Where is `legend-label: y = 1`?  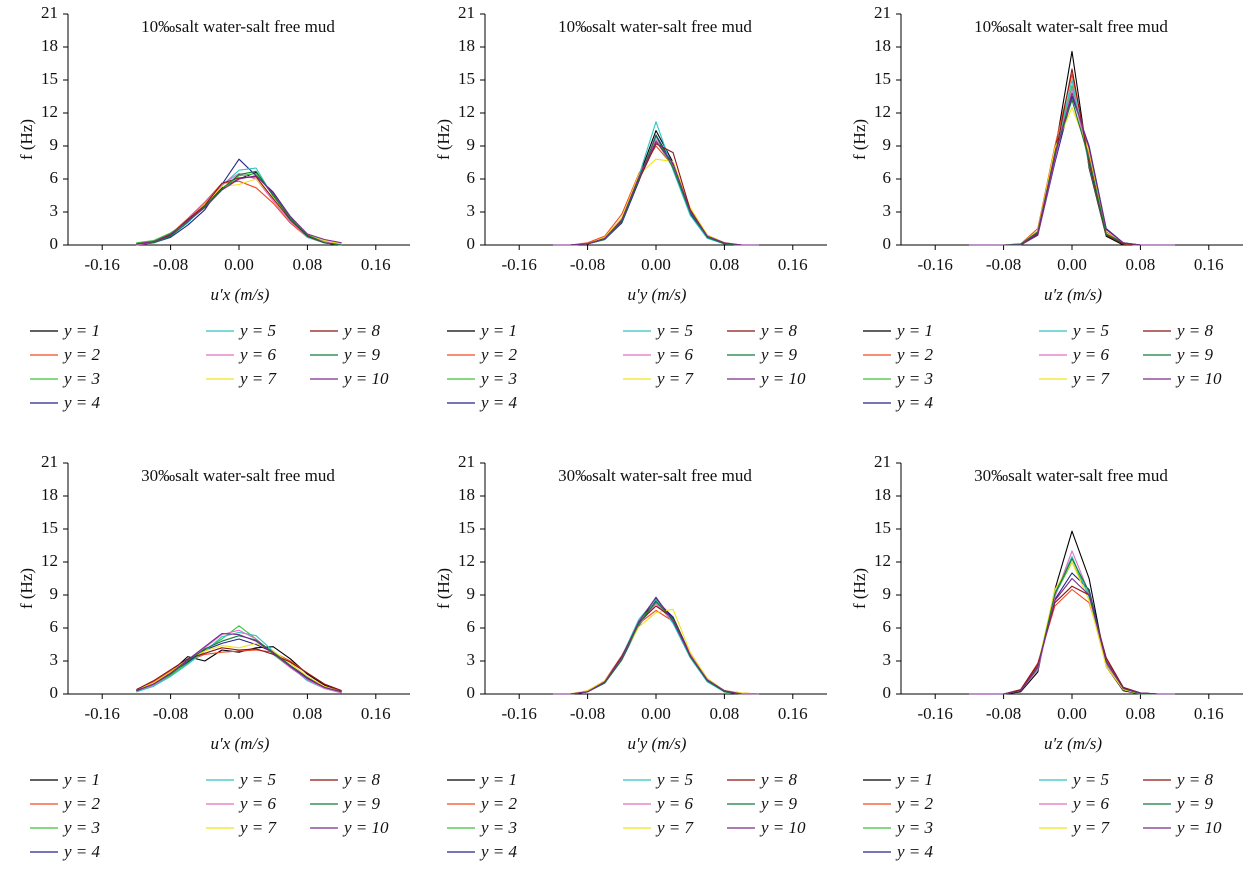 legend-label: y = 1 is located at coordinates (498, 330).